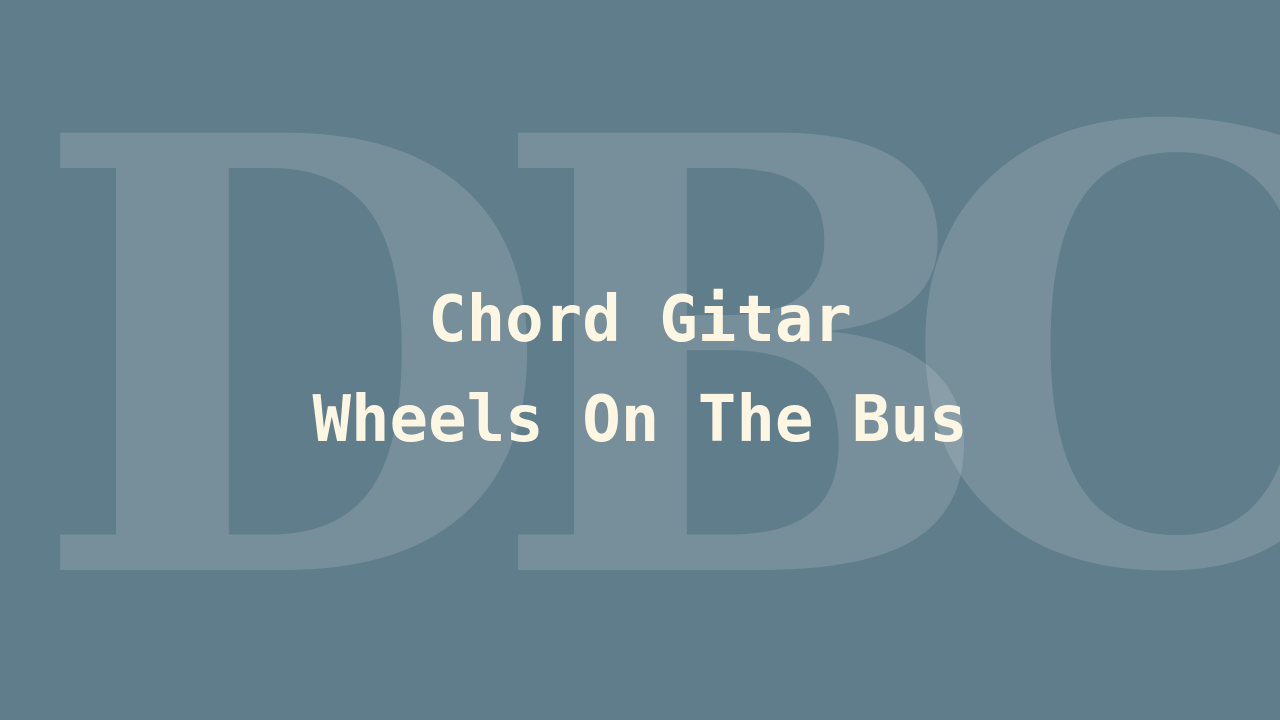 This screenshot has height=720, width=1280. I want to click on title-line-1: Chord Gitar, so click(640, 320).